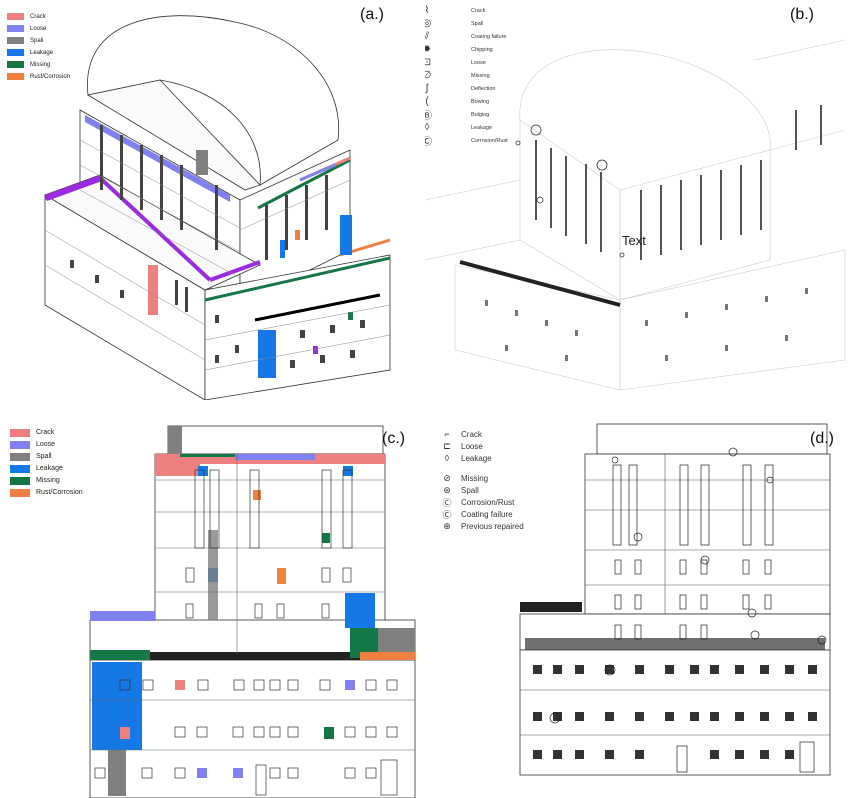  I want to click on coating-circle-icon: Ⓒ, so click(447, 514).